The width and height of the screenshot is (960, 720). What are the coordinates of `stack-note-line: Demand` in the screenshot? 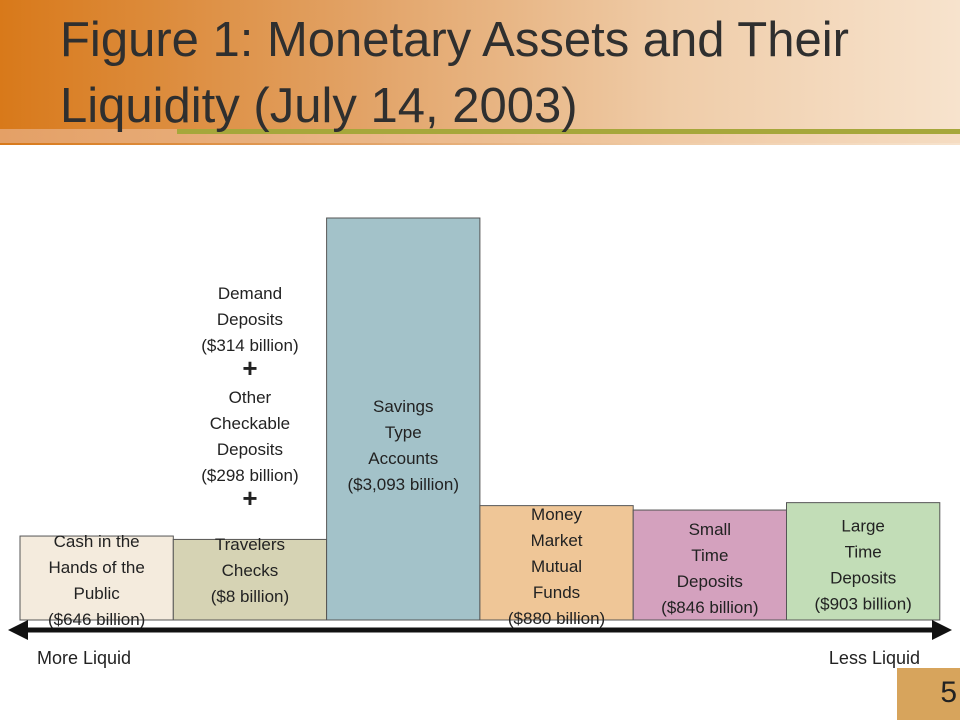 It's located at (250, 293).